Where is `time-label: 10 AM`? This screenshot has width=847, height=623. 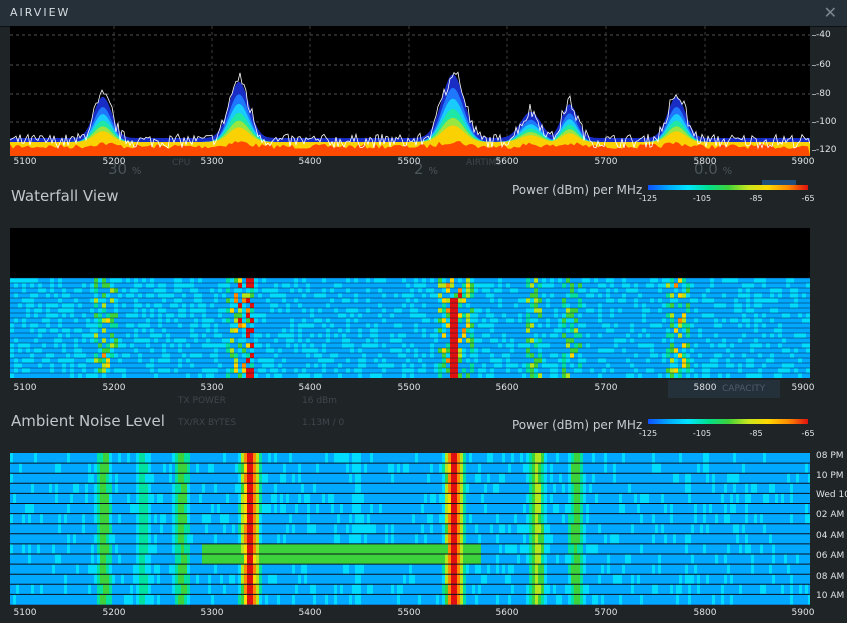 time-label: 10 AM is located at coordinates (830, 596).